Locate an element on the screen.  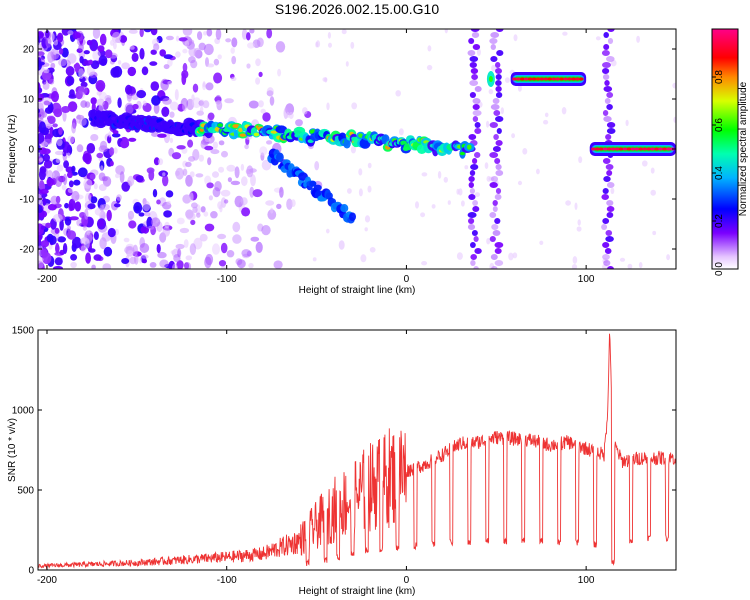
end-trace-peak is located at coordinates (621, 149).